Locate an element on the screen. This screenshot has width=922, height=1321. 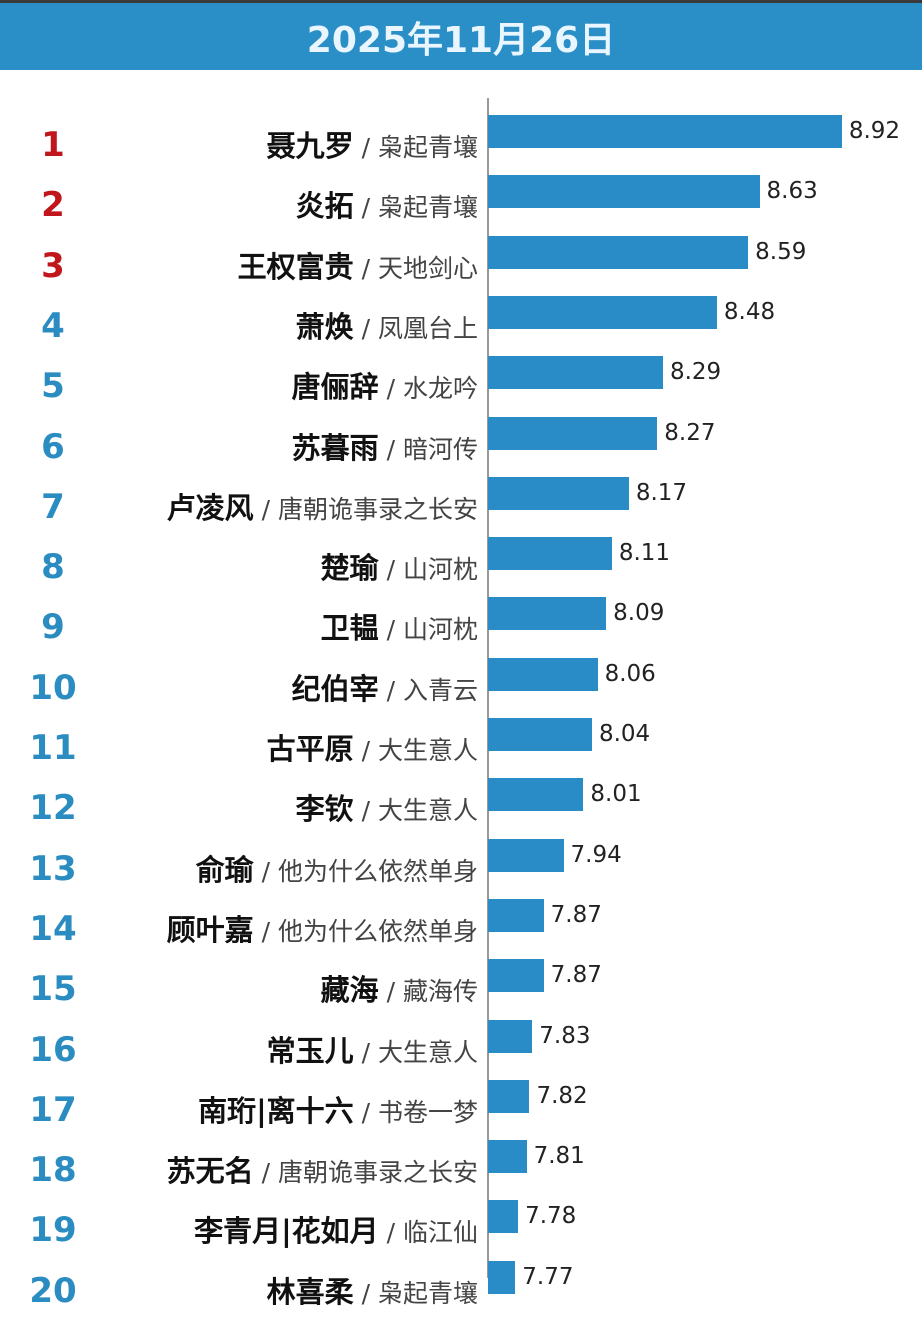
rank-label: 10 is located at coordinates (53, 687).